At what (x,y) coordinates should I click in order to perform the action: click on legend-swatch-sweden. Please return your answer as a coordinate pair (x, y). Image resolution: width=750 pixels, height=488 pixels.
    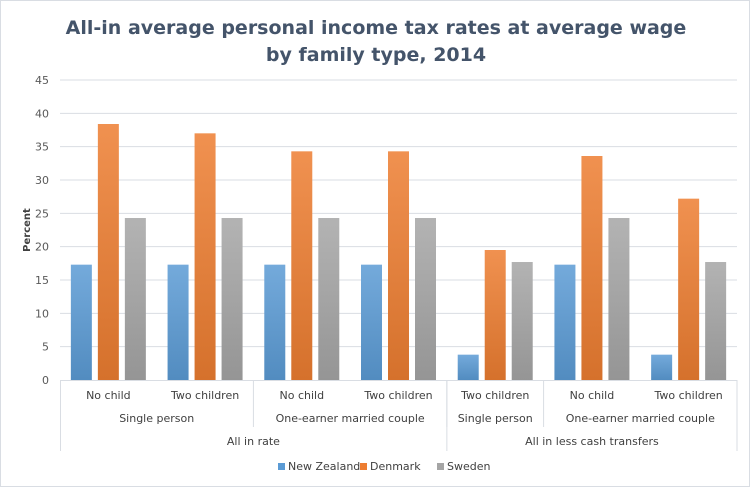
    Looking at the image, I should click on (440, 466).